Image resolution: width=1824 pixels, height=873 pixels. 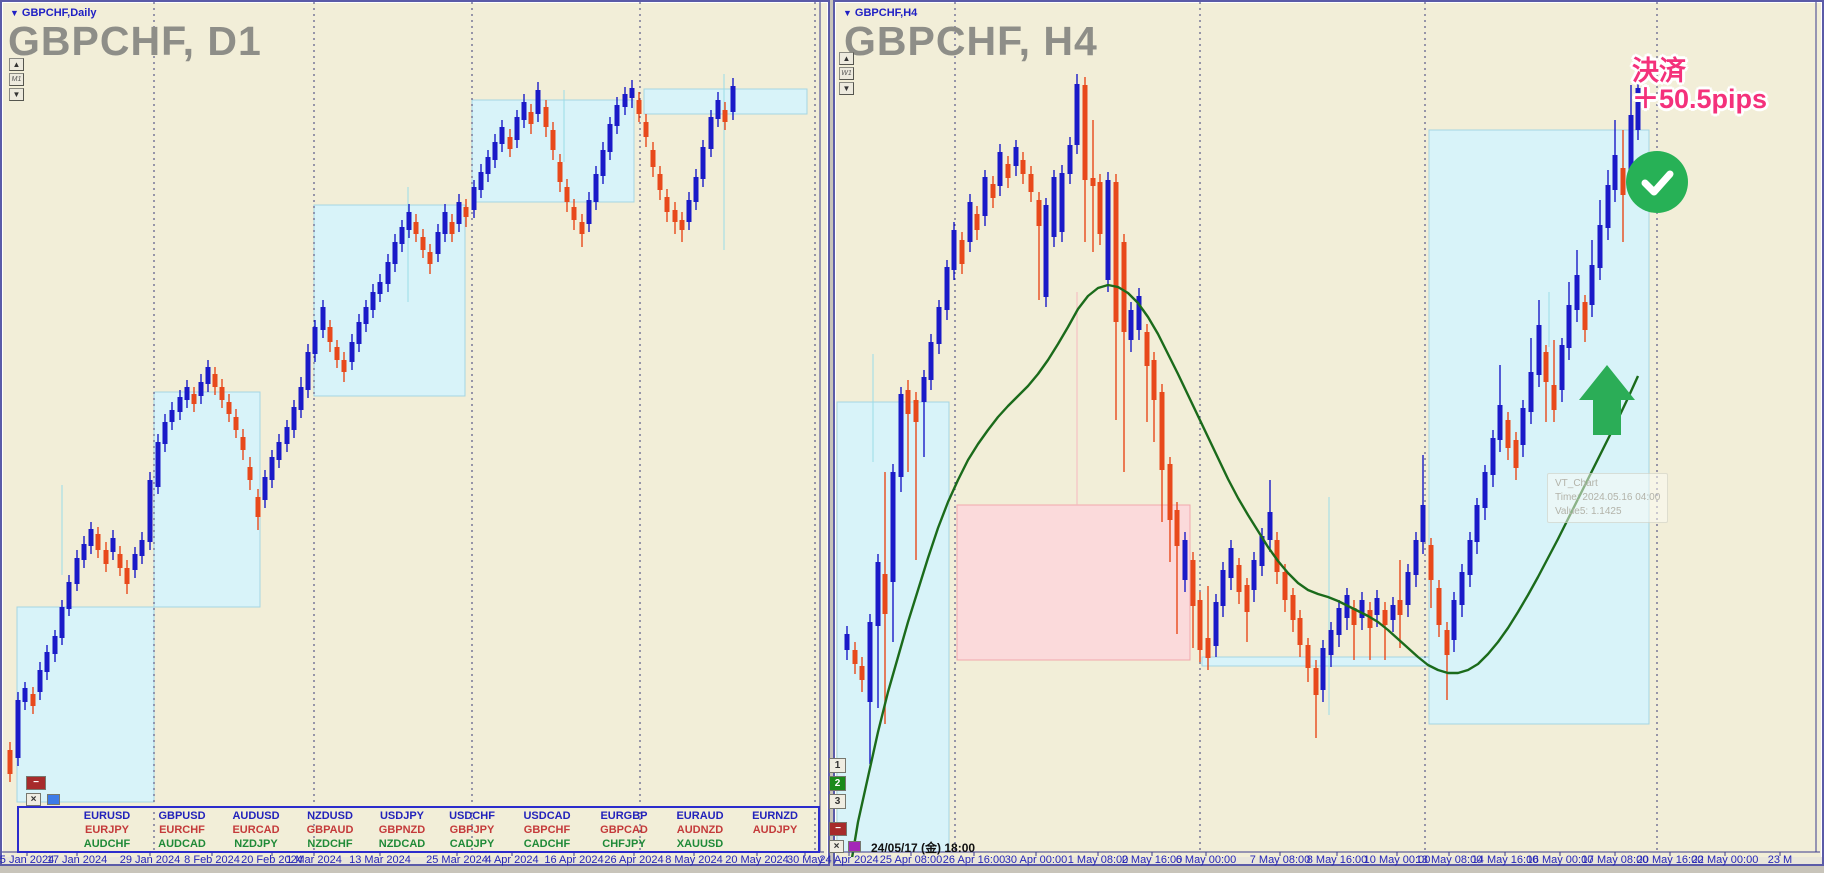 I want to click on time-axis-label: 23 M, so click(x=1780, y=860).